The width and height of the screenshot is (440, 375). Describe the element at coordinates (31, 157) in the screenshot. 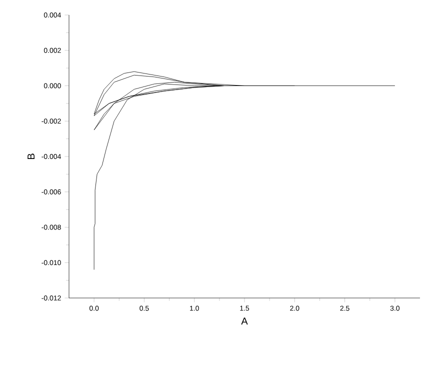

I see `y-axis-title: B` at that location.